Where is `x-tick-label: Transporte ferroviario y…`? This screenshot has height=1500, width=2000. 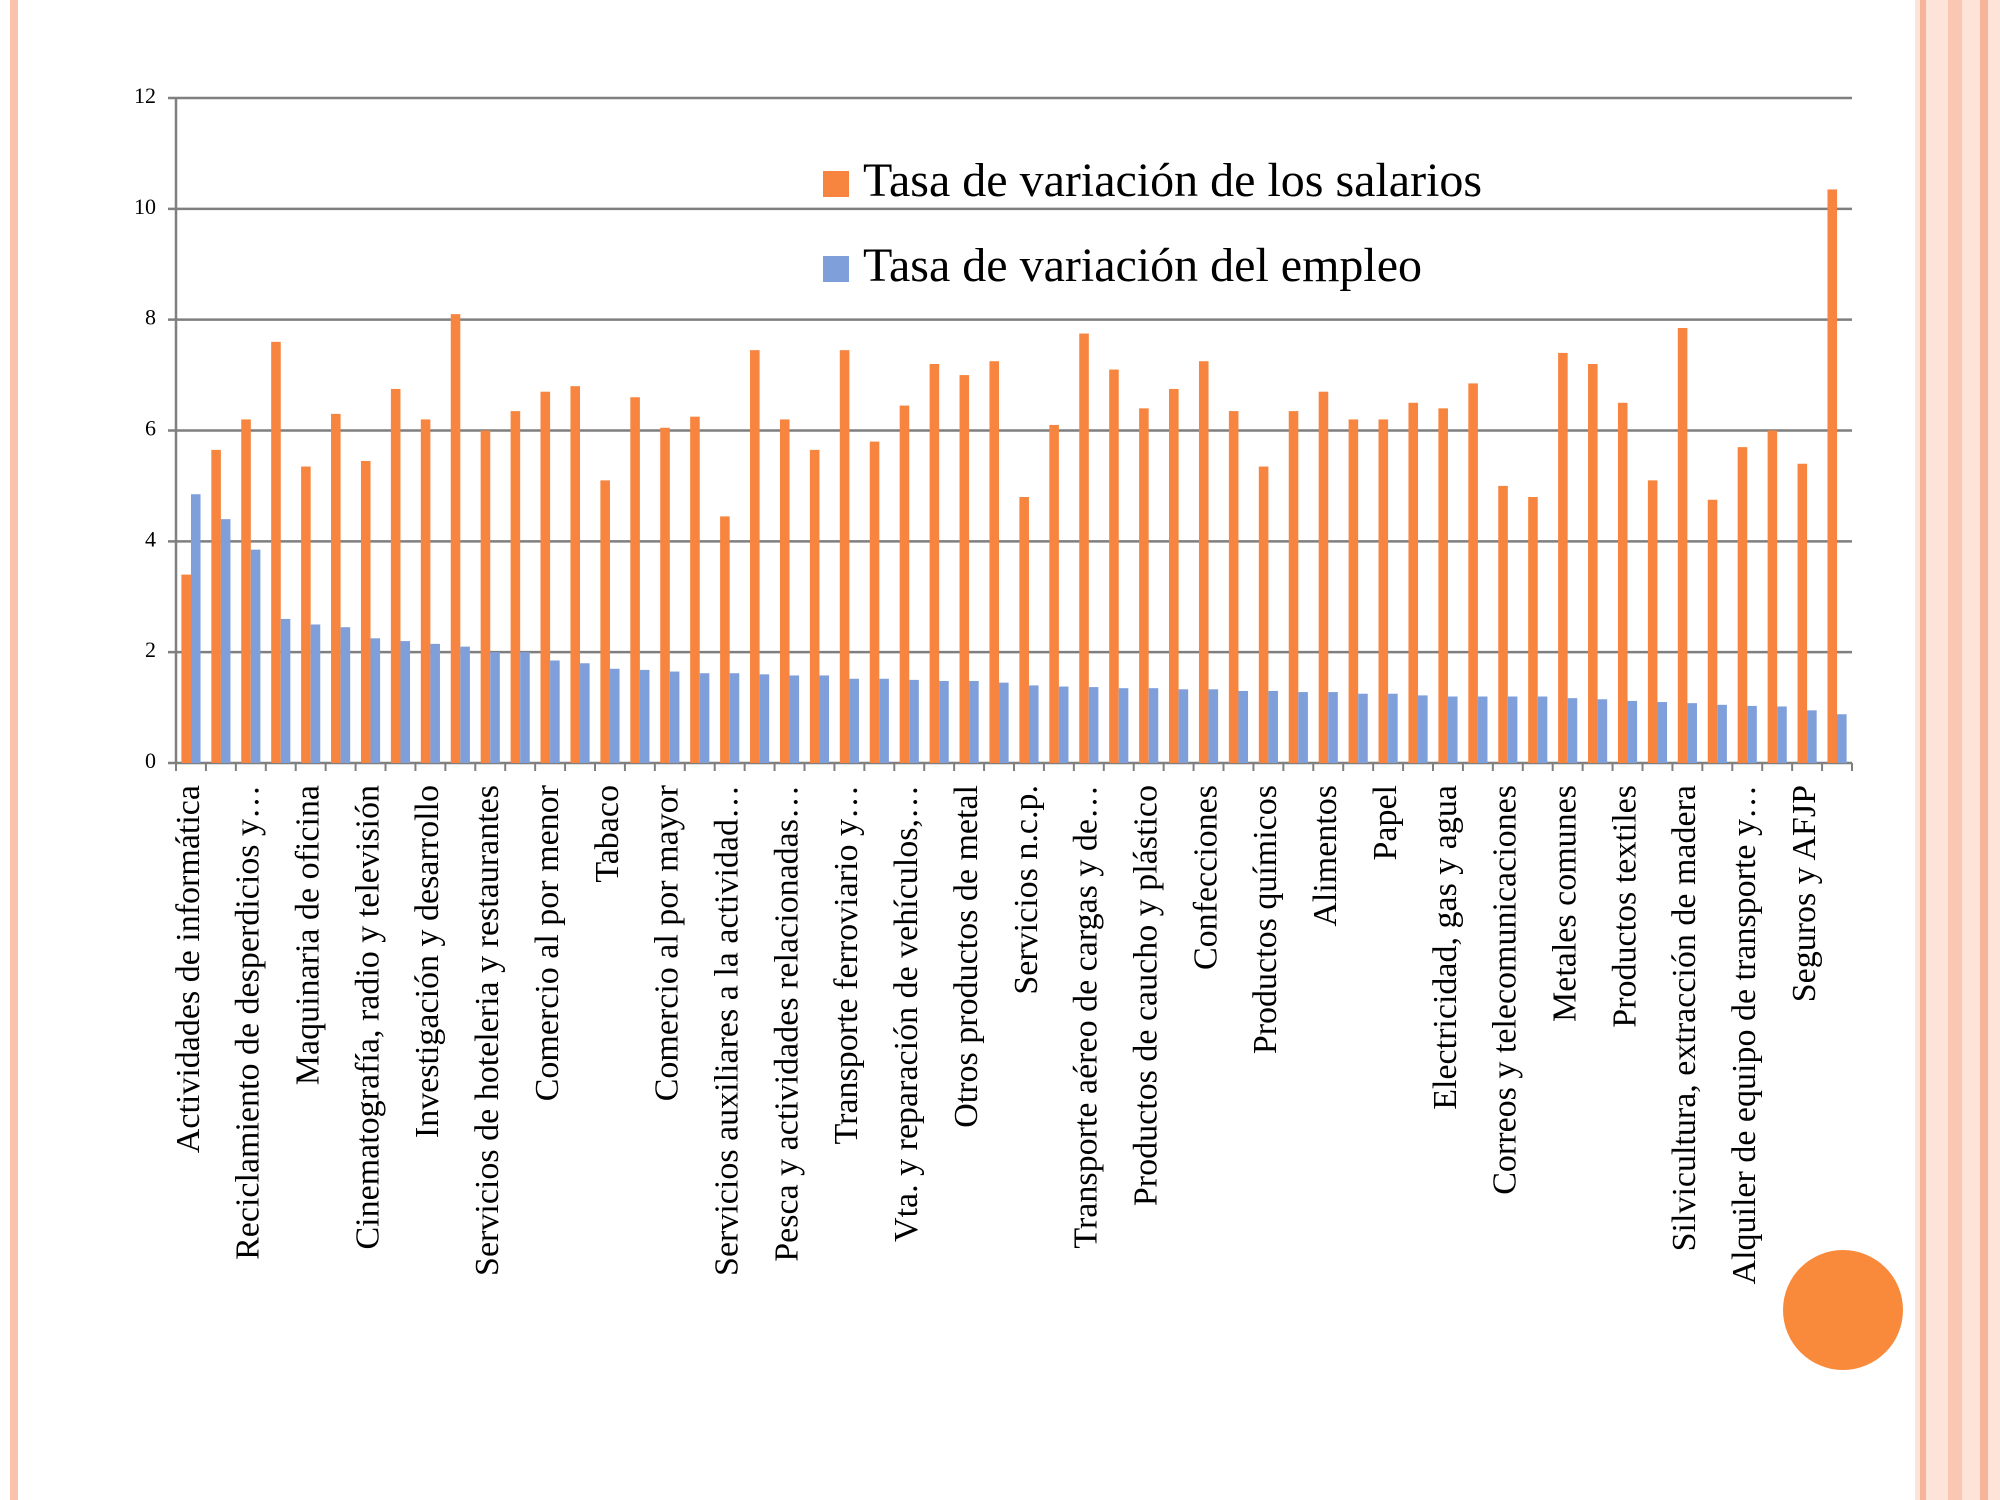 x-tick-label: Transporte ferroviario y… is located at coordinates (846, 964).